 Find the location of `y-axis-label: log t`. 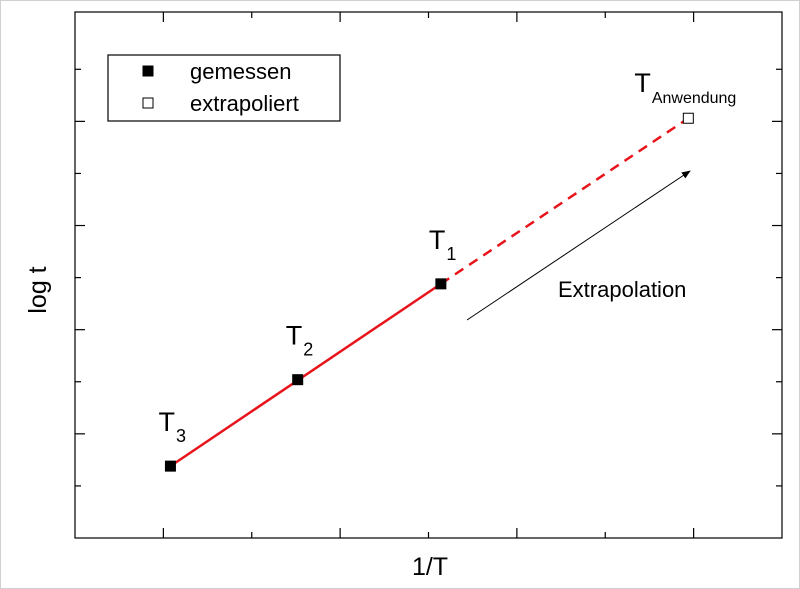

y-axis-label: log t is located at coordinates (38, 289).